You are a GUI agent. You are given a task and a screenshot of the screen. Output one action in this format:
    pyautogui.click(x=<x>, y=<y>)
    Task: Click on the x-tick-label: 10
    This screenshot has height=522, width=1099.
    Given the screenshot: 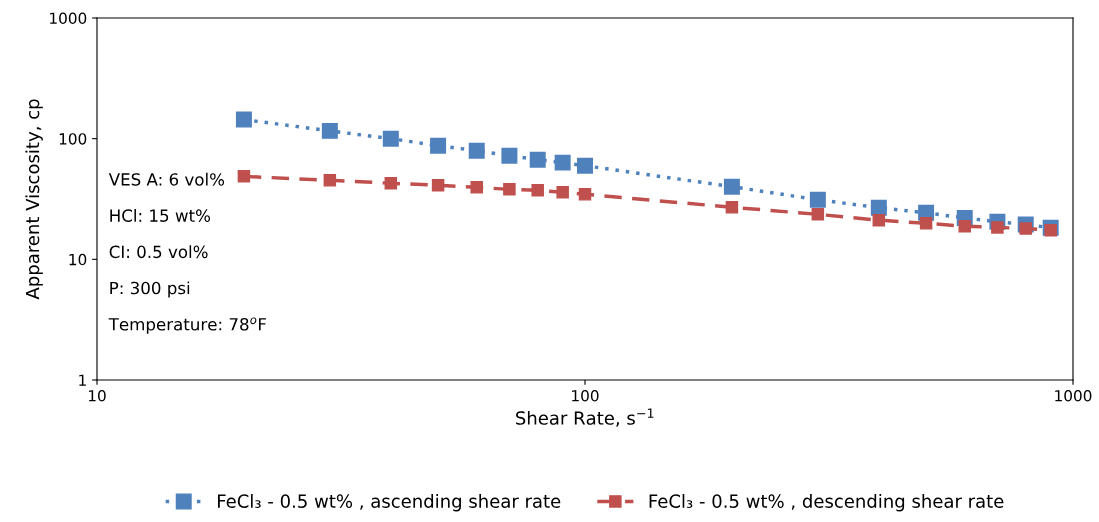 What is the action you would take?
    pyautogui.click(x=97, y=395)
    